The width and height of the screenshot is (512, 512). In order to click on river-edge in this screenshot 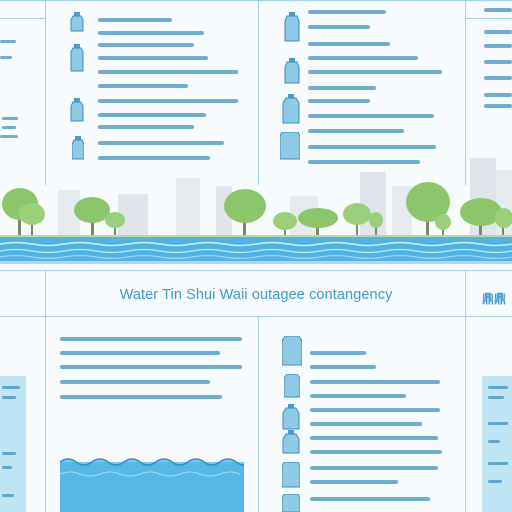, I will do `click(256, 262)`.